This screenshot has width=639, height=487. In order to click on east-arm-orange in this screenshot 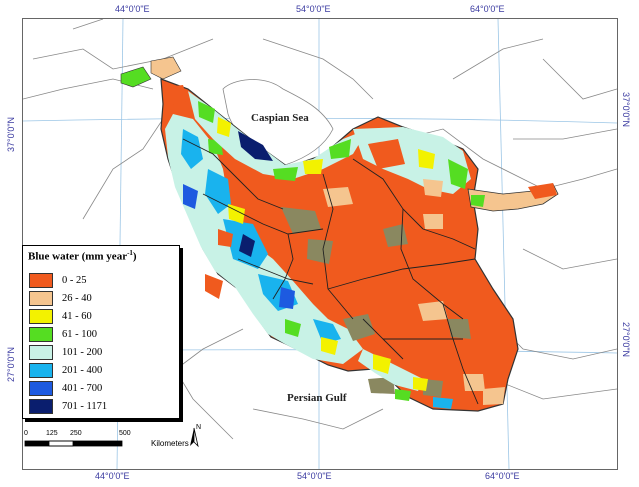, I will do `click(542, 191)`.